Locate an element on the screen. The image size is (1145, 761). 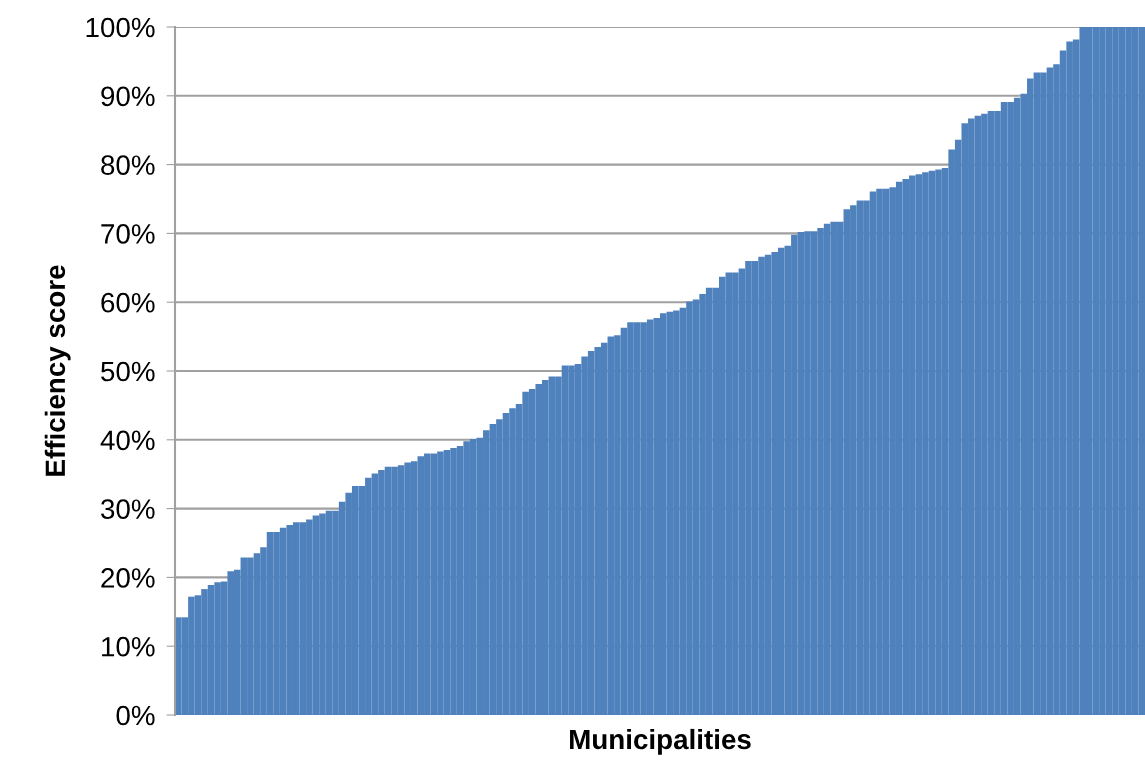
y-tick-label: 80% is located at coordinates (128, 165).